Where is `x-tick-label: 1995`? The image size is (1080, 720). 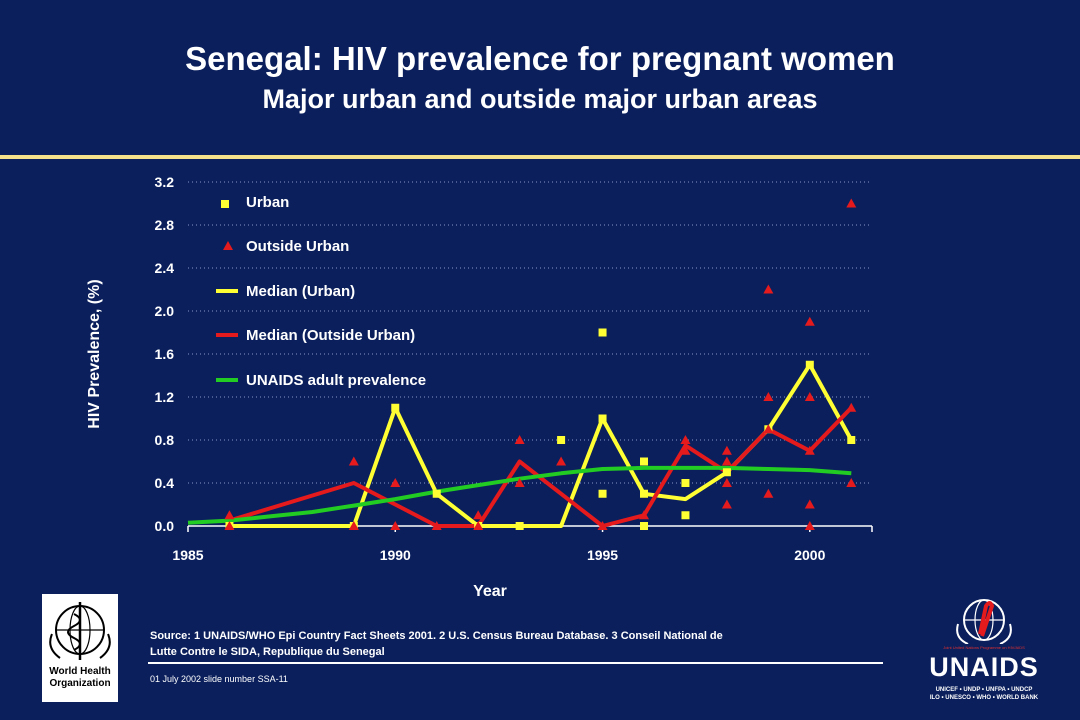
x-tick-label: 1995 is located at coordinates (602, 555).